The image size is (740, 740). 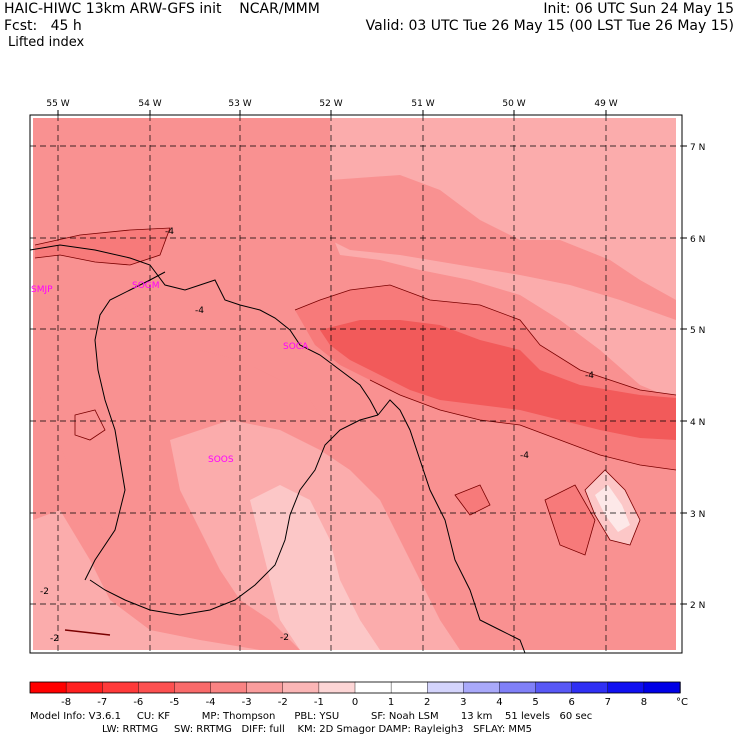 What do you see at coordinates (422, 104) in the screenshot?
I see `lon-label: 51 W` at bounding box center [422, 104].